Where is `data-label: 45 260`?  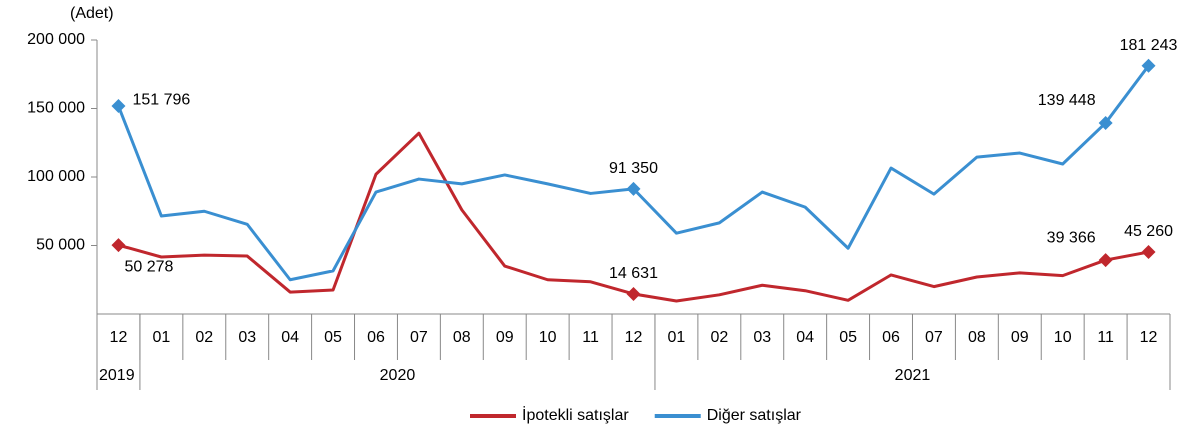
data-label: 45 260 is located at coordinates (1148, 231).